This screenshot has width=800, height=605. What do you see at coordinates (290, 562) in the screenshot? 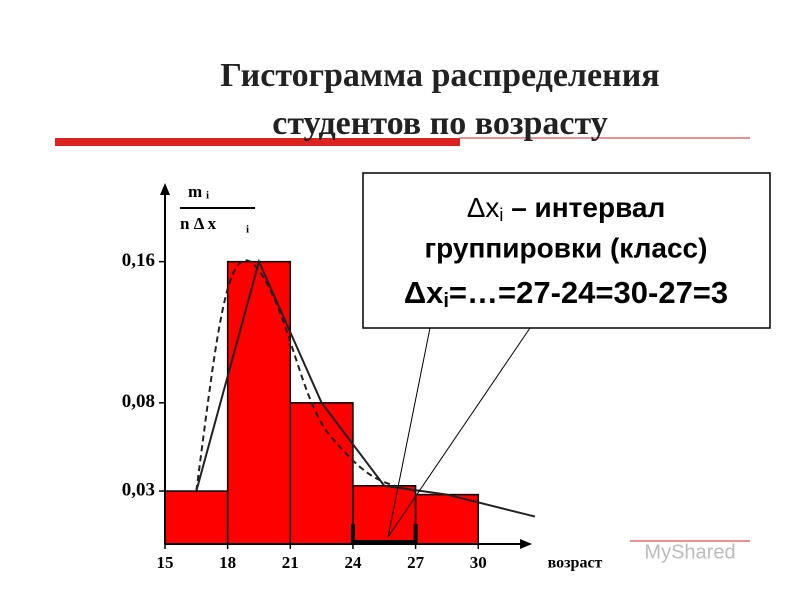
I see `x-tick-label: 21` at bounding box center [290, 562].